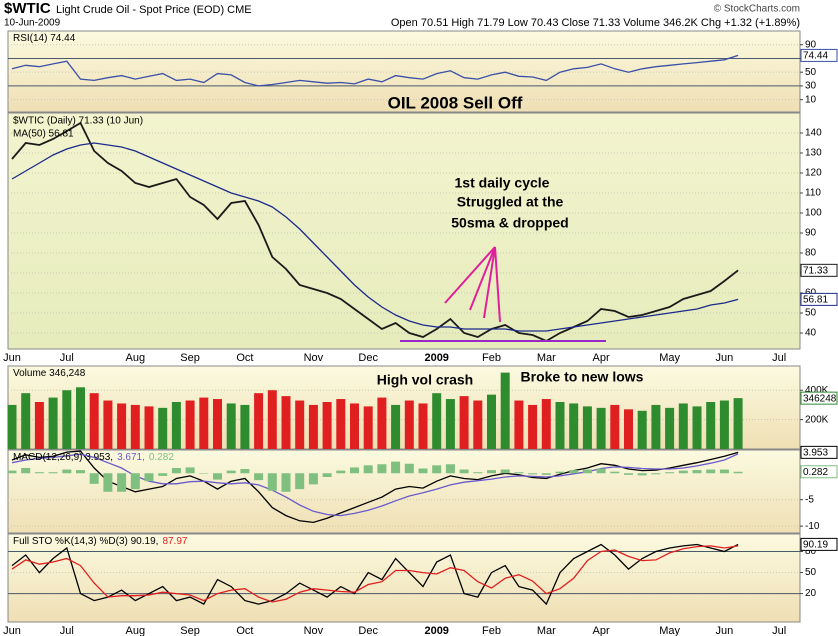 The height and width of the screenshot is (636, 838). What do you see at coordinates (190, 630) in the screenshot?
I see `x-tick-label: Sep` at bounding box center [190, 630].